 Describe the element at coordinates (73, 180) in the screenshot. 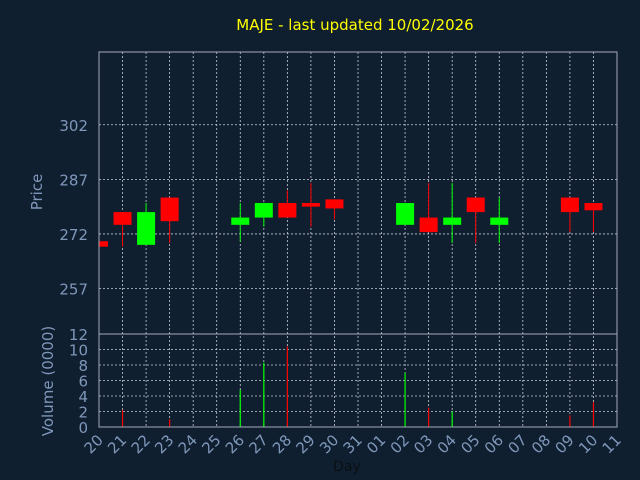

I see `price-tick-label: 287` at that location.